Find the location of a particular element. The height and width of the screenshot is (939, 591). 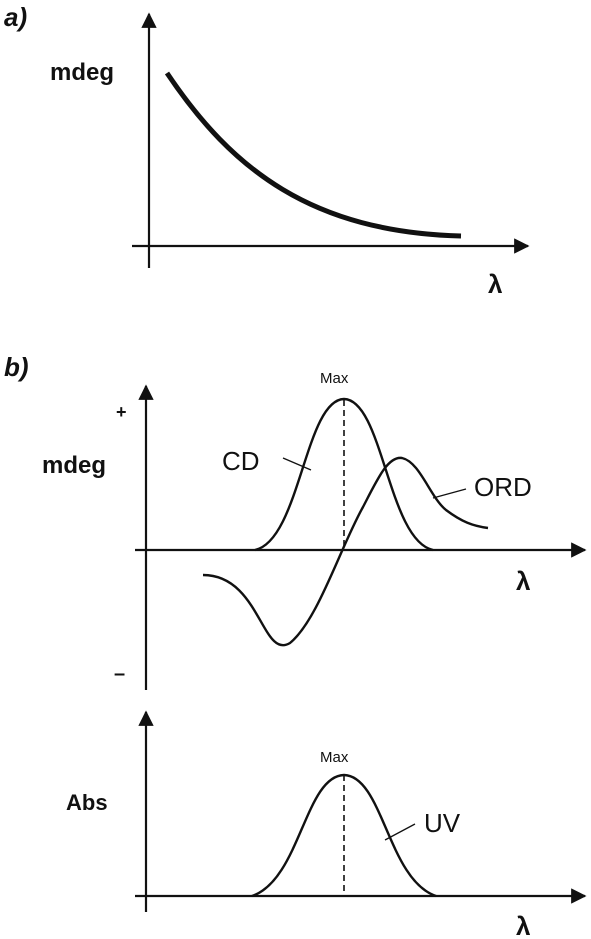

panel-a-ylabel: mdeg is located at coordinates (82, 72).